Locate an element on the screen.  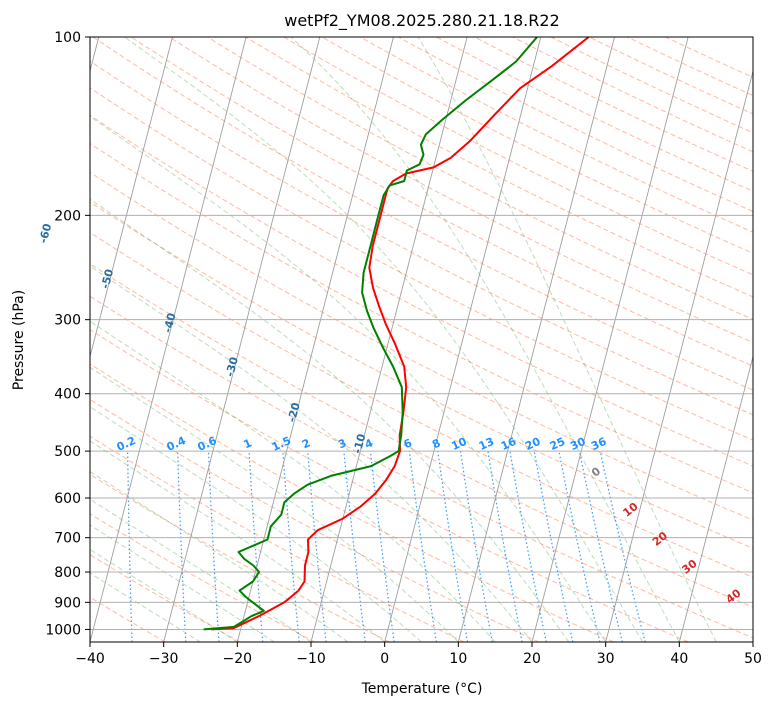
y-tick-label: 900 is located at coordinates (67, 603).